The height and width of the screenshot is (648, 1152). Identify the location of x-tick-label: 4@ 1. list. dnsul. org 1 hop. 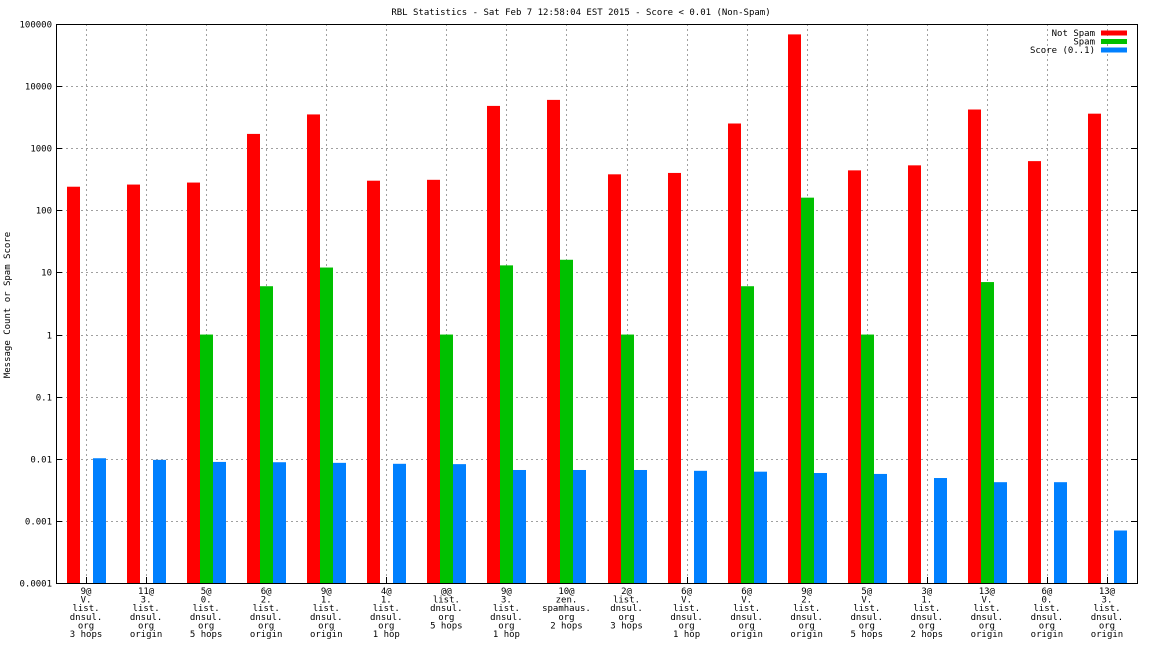
(386, 613).